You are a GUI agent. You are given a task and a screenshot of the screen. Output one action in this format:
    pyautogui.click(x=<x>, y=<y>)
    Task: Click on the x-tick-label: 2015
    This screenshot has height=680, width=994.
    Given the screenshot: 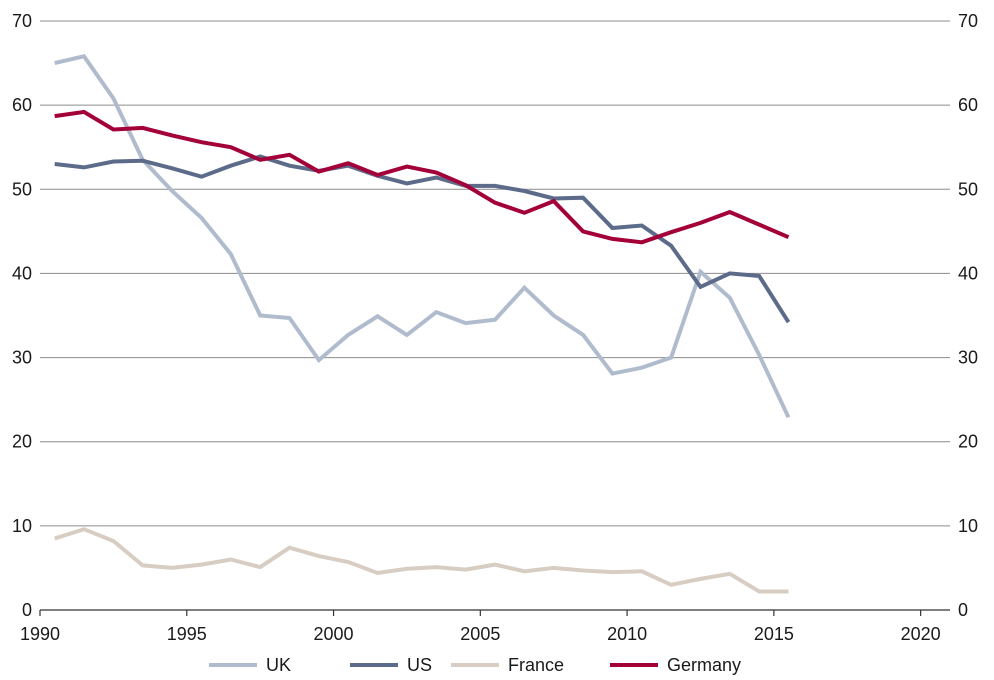 What is the action you would take?
    pyautogui.click(x=774, y=634)
    